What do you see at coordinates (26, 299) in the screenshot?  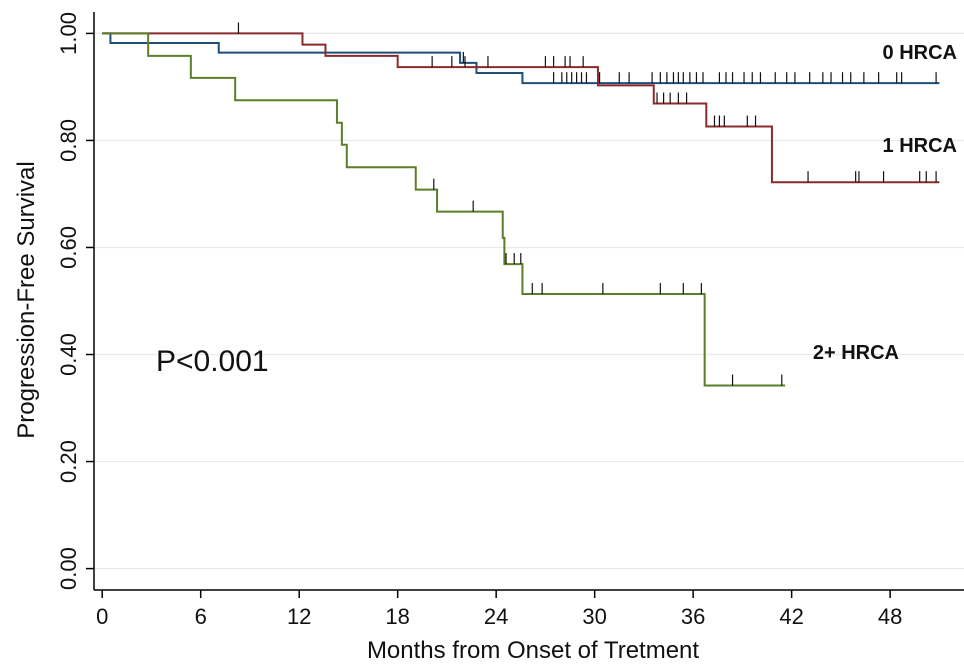 I see `y-axis-title: Progression-Free Survival` at bounding box center [26, 299].